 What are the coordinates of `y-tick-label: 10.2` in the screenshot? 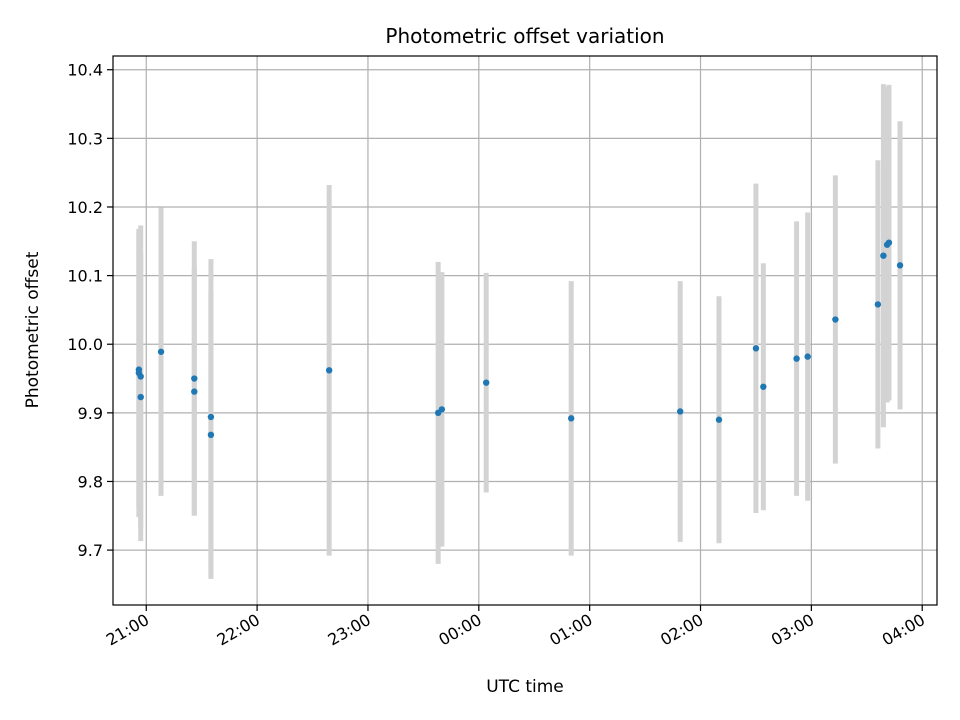 It's located at (85, 207).